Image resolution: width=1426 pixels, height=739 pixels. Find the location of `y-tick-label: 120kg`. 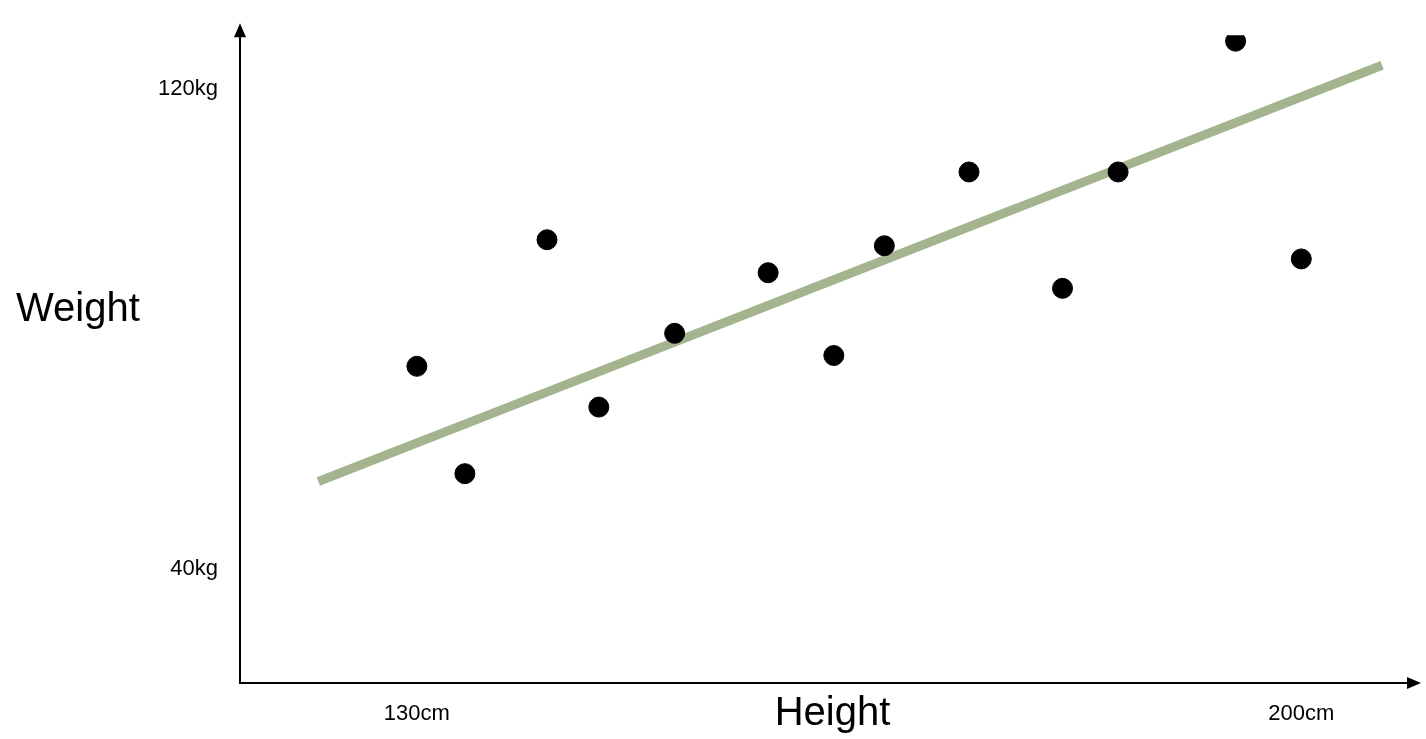

y-tick-label: 120kg is located at coordinates (188, 88).